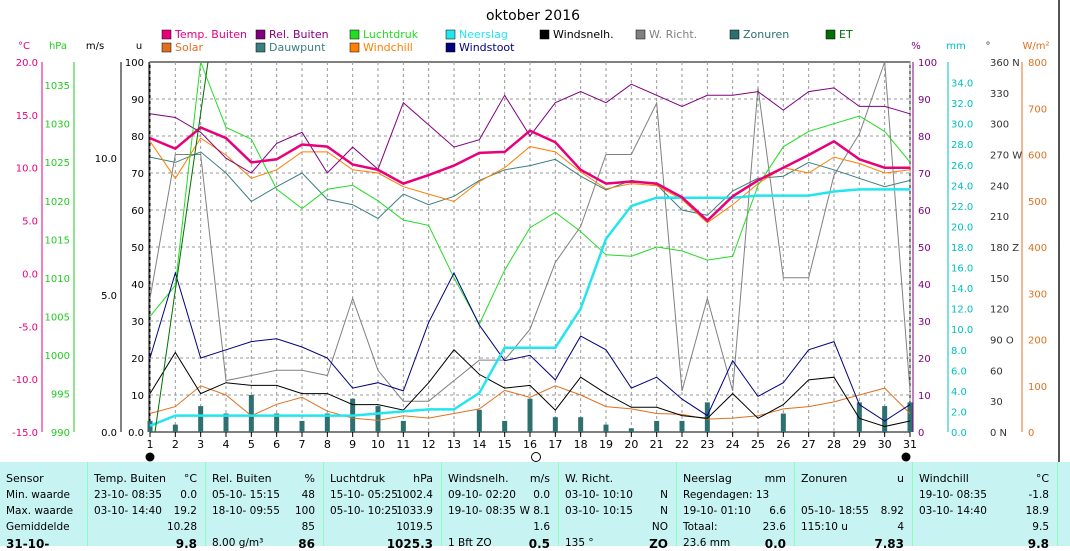  Describe the element at coordinates (999, 186) in the screenshot. I see `direction-tick: 240` at that location.